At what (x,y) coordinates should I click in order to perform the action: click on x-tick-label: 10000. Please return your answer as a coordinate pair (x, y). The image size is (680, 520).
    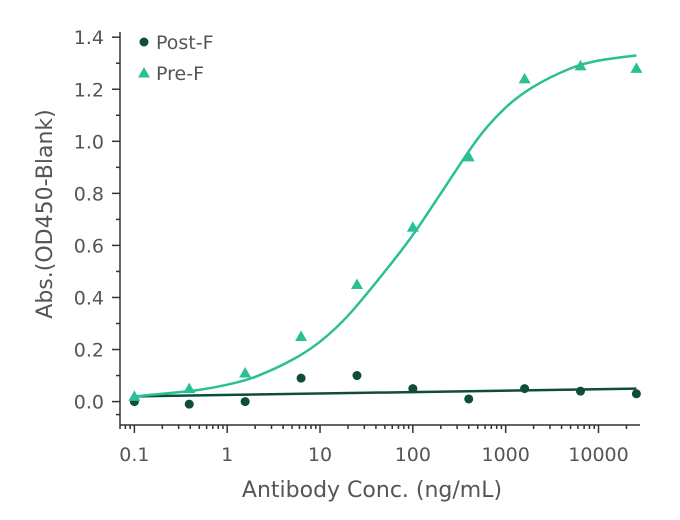
    Looking at the image, I should click on (598, 455).